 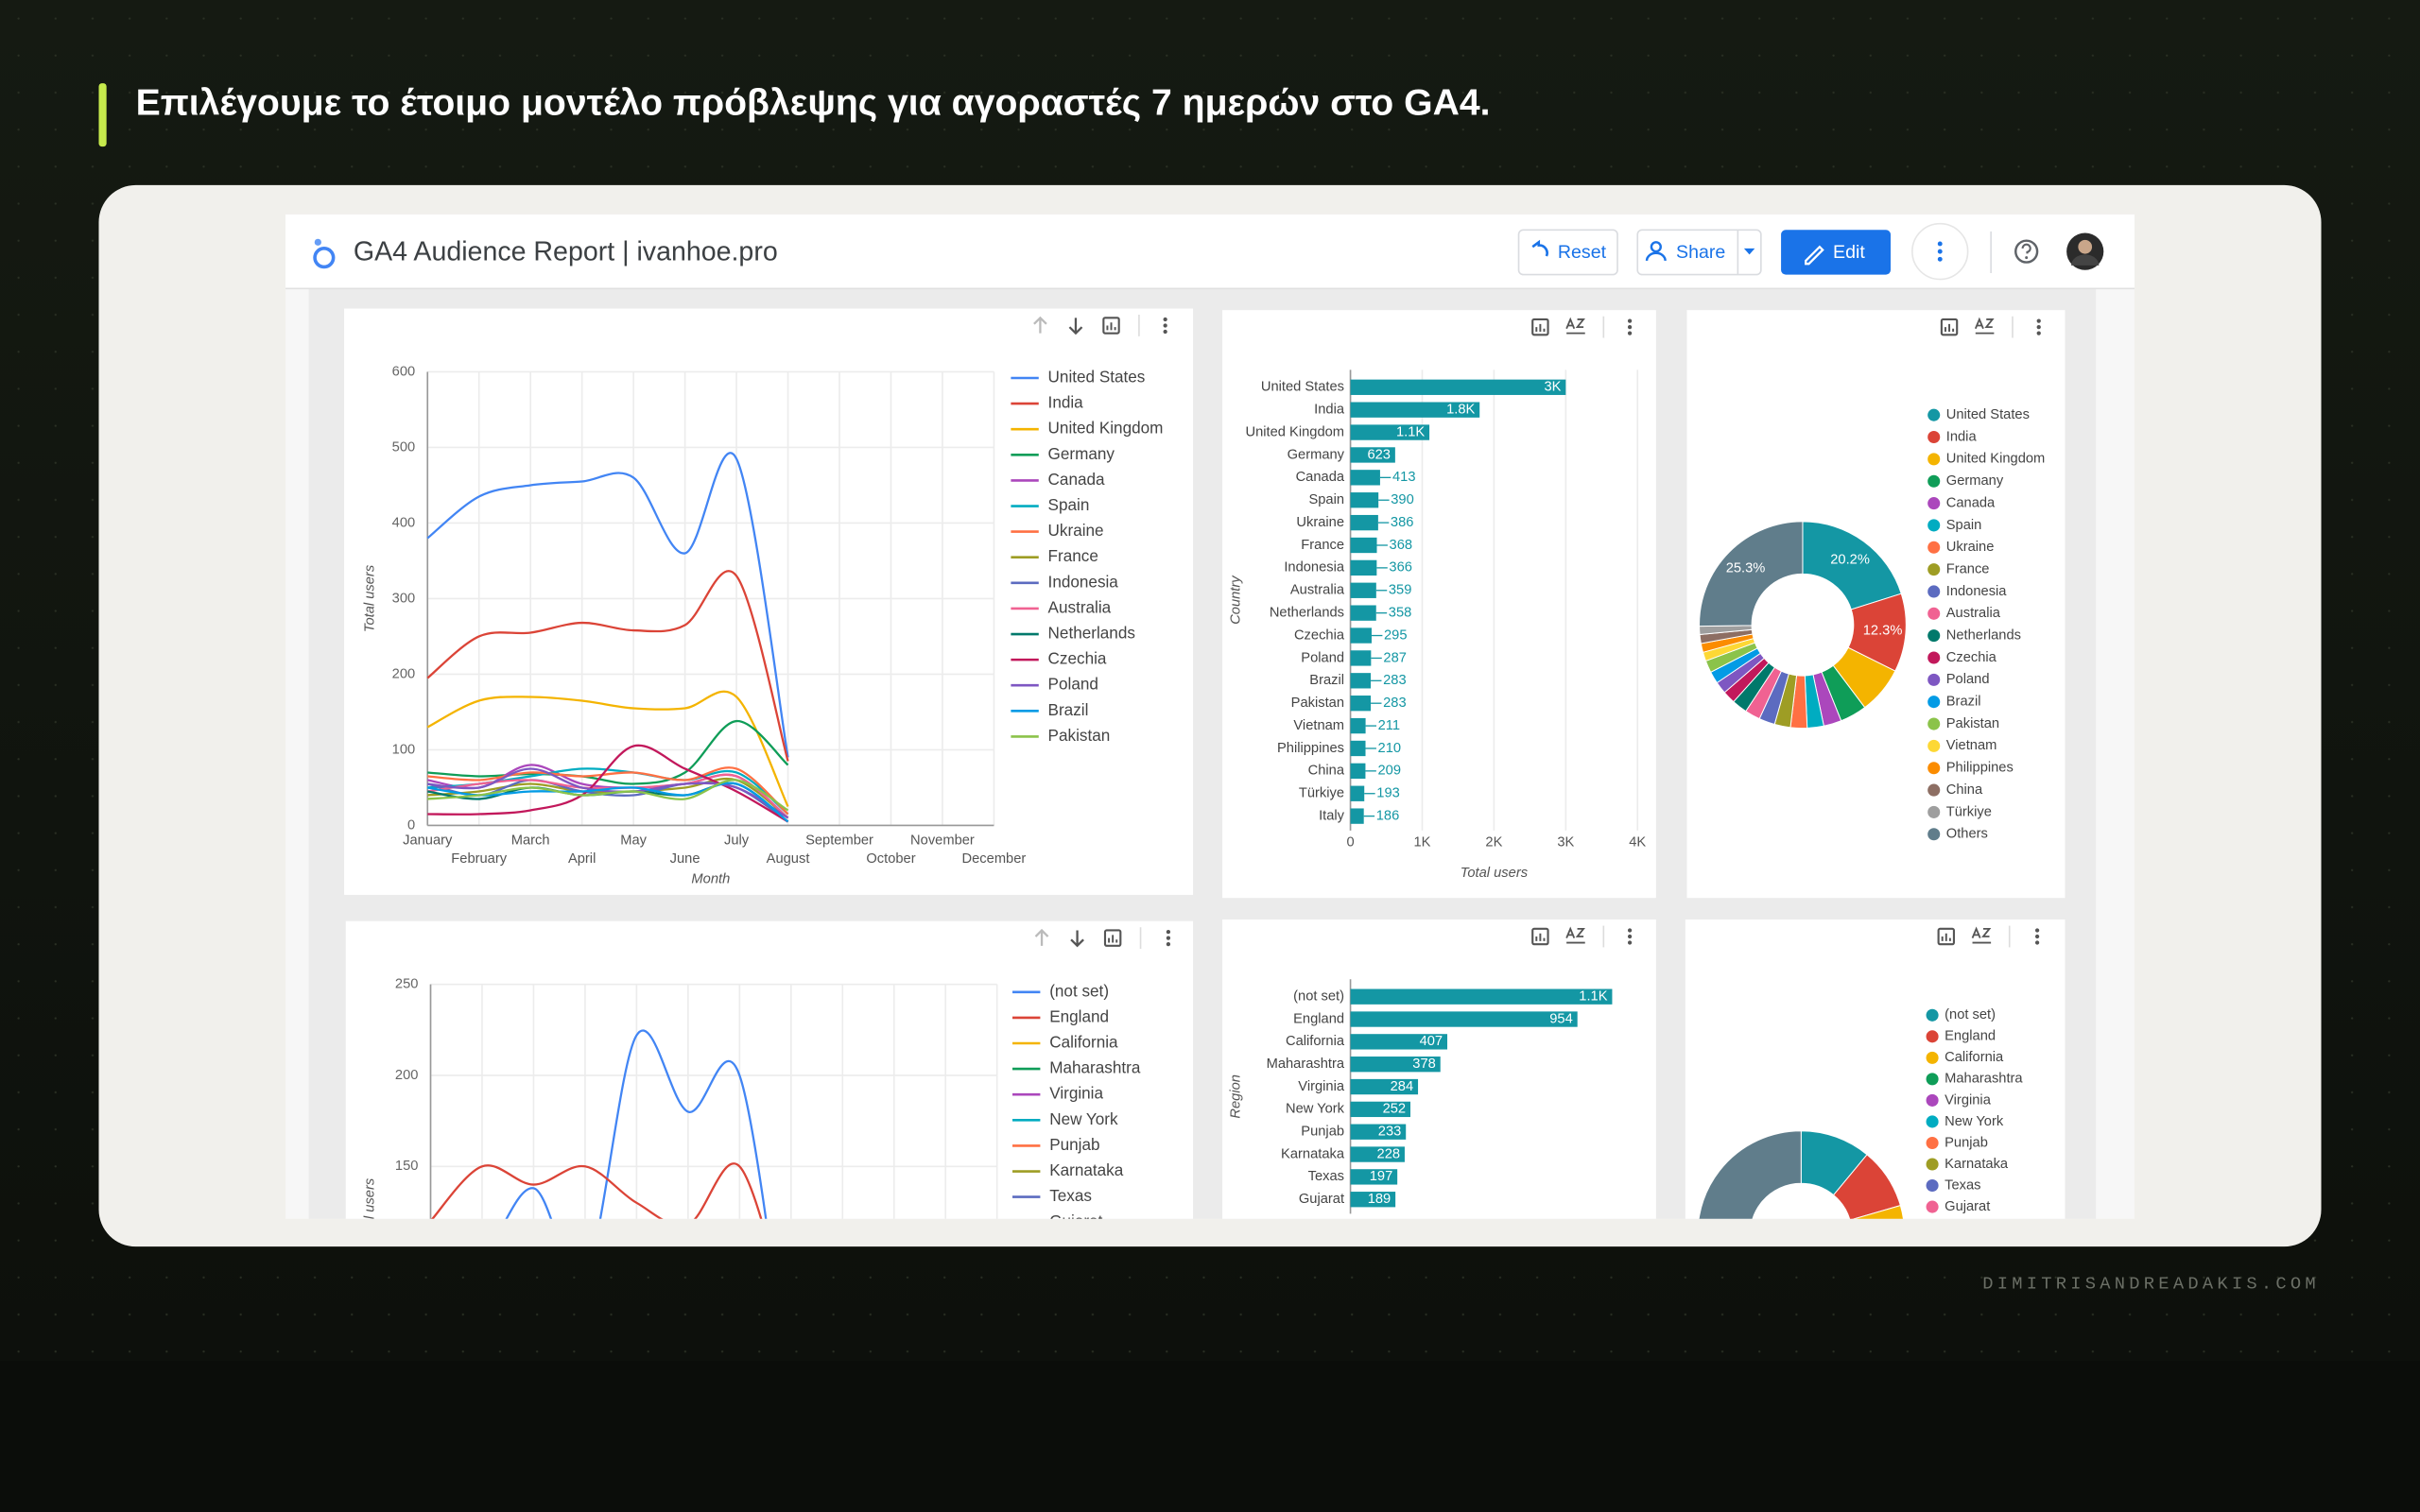 I want to click on x-tick-label: 2K, so click(x=1494, y=842).